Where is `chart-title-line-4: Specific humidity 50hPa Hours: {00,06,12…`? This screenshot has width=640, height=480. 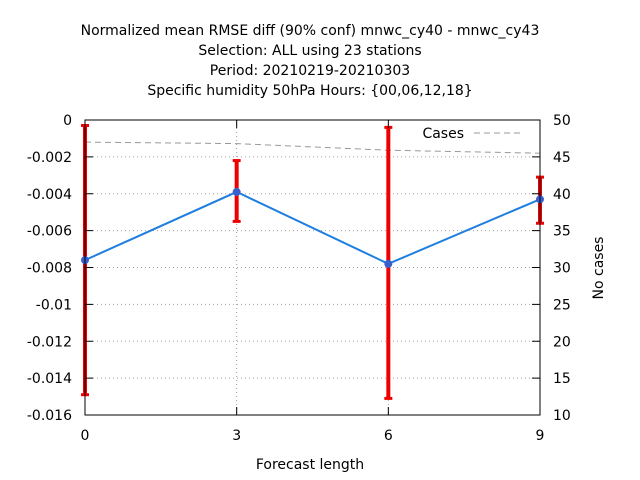 chart-title-line-4: Specific humidity 50hPa Hours: {00,06,12… is located at coordinates (309, 91).